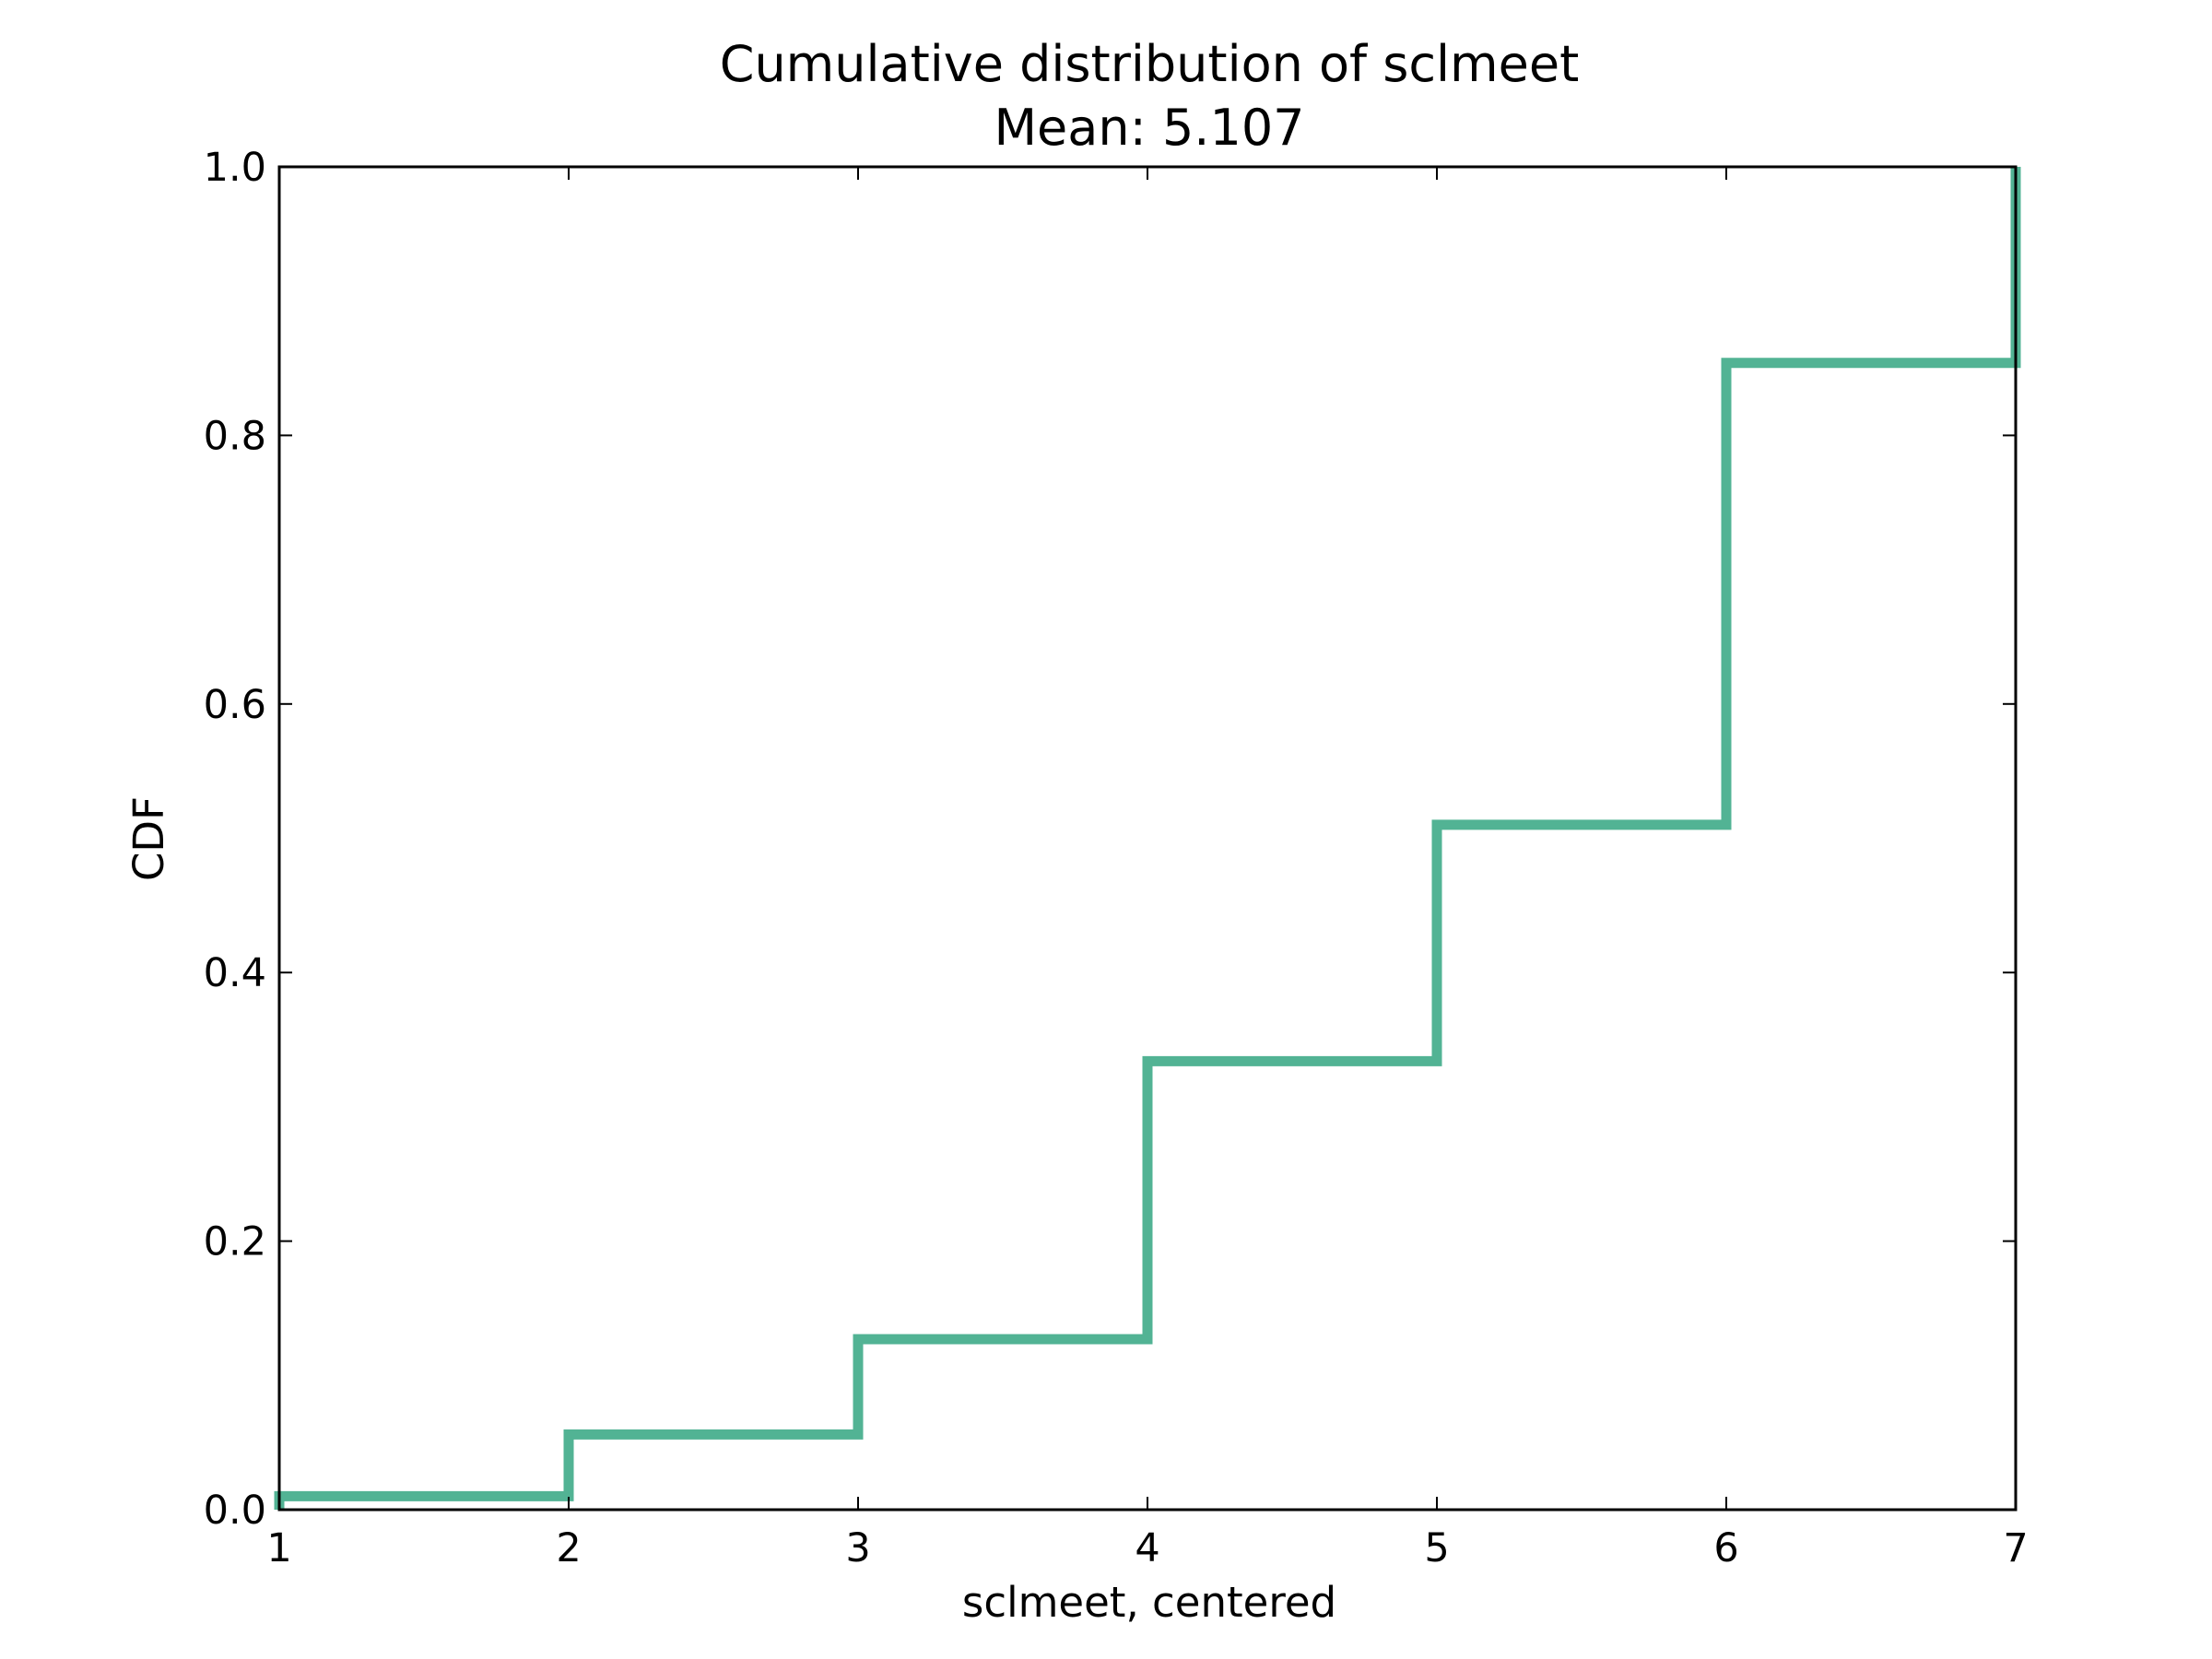  I want to click on y-tick-label: 0.0, so click(235, 1511).